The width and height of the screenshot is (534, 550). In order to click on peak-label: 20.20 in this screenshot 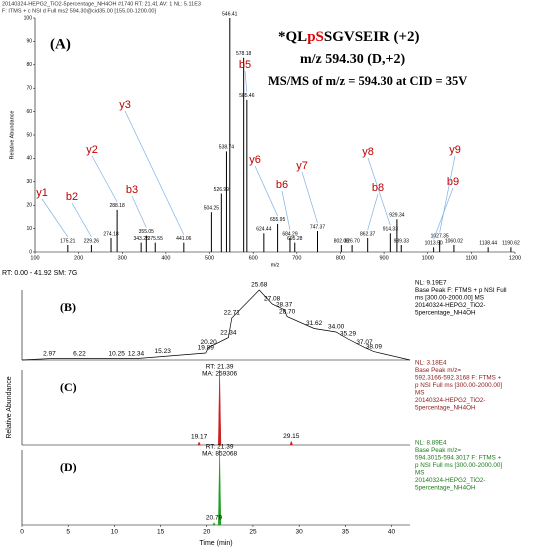, I will do `click(208, 342)`.